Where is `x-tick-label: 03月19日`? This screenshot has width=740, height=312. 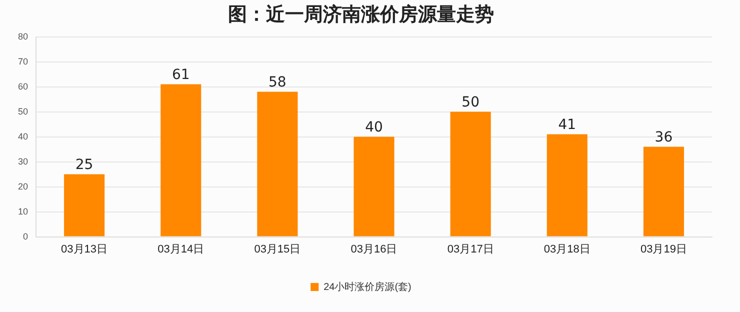
x-tick-label: 03月19日 is located at coordinates (663, 249).